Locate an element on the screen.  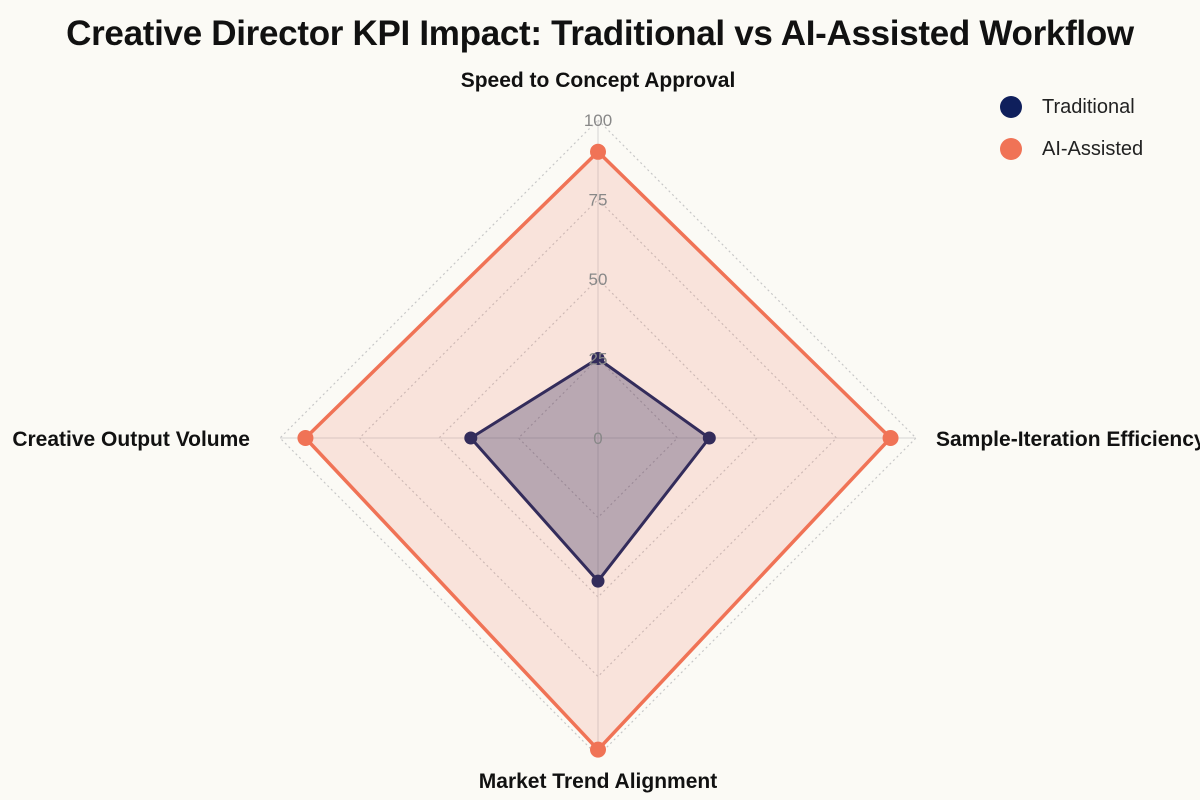
series-area-traditional is located at coordinates (590, 470).